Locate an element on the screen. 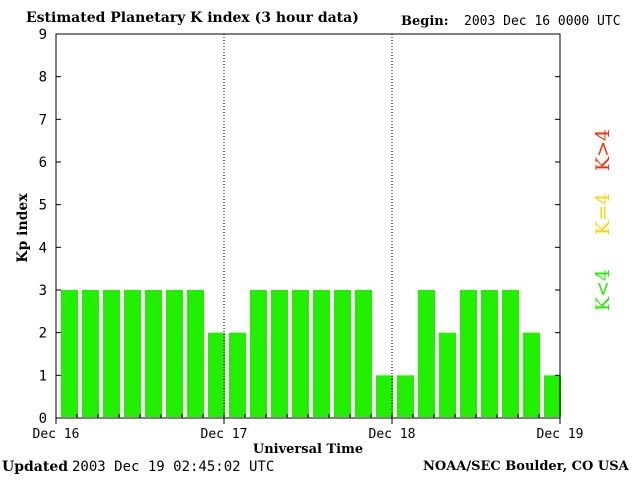 The height and width of the screenshot is (480, 640). y-tick-label: 8 is located at coordinates (43, 78).